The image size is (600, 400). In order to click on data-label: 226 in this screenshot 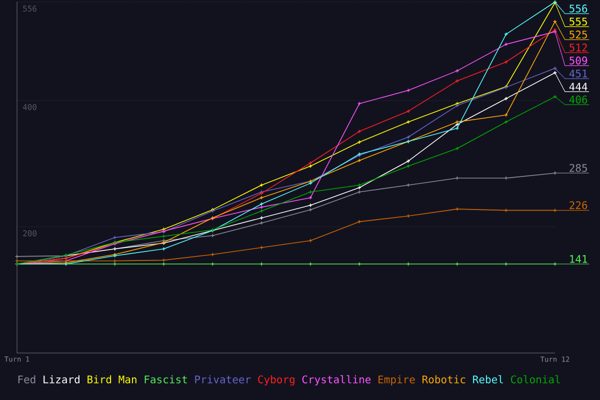, I will do `click(579, 205)`.